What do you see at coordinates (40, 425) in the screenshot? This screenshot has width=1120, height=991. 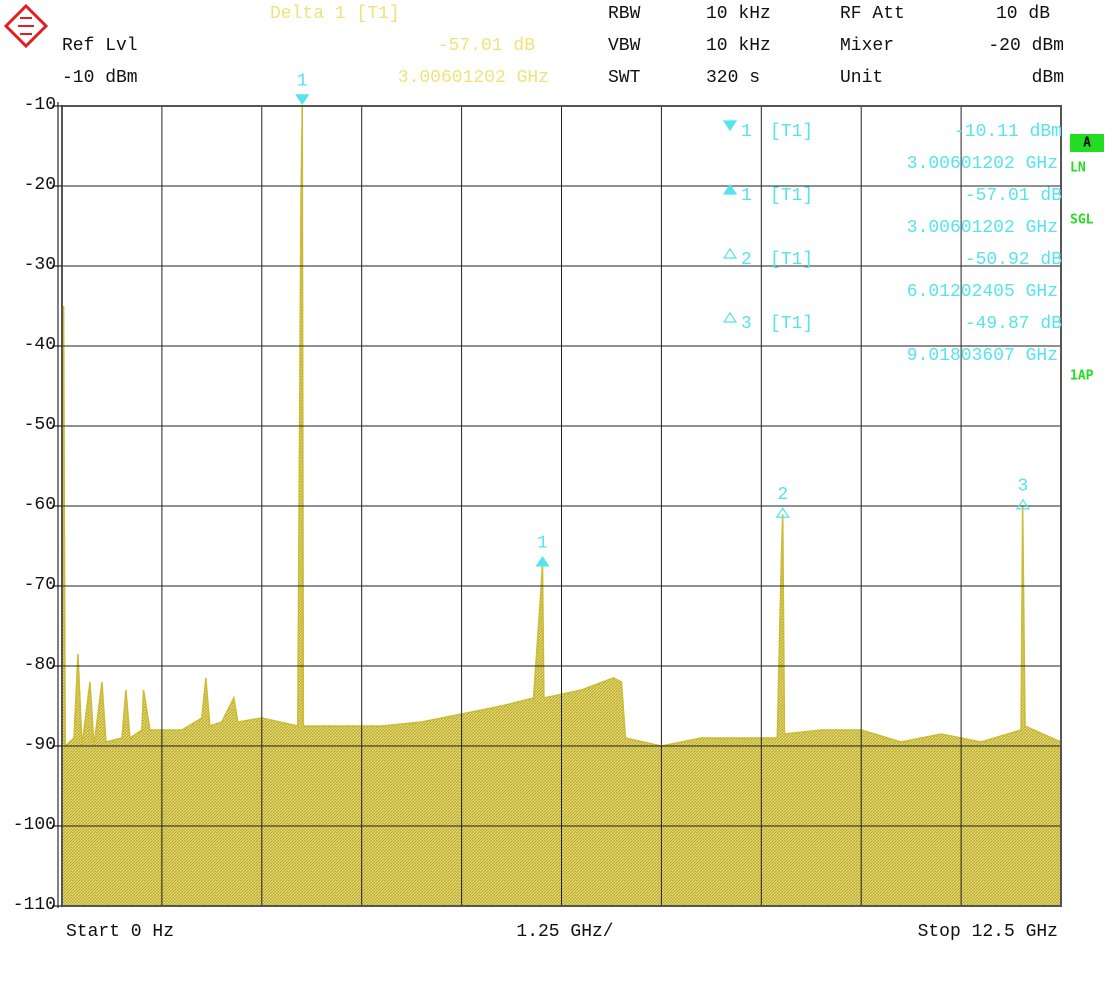 I see `y-tick-label: -50` at bounding box center [40, 425].